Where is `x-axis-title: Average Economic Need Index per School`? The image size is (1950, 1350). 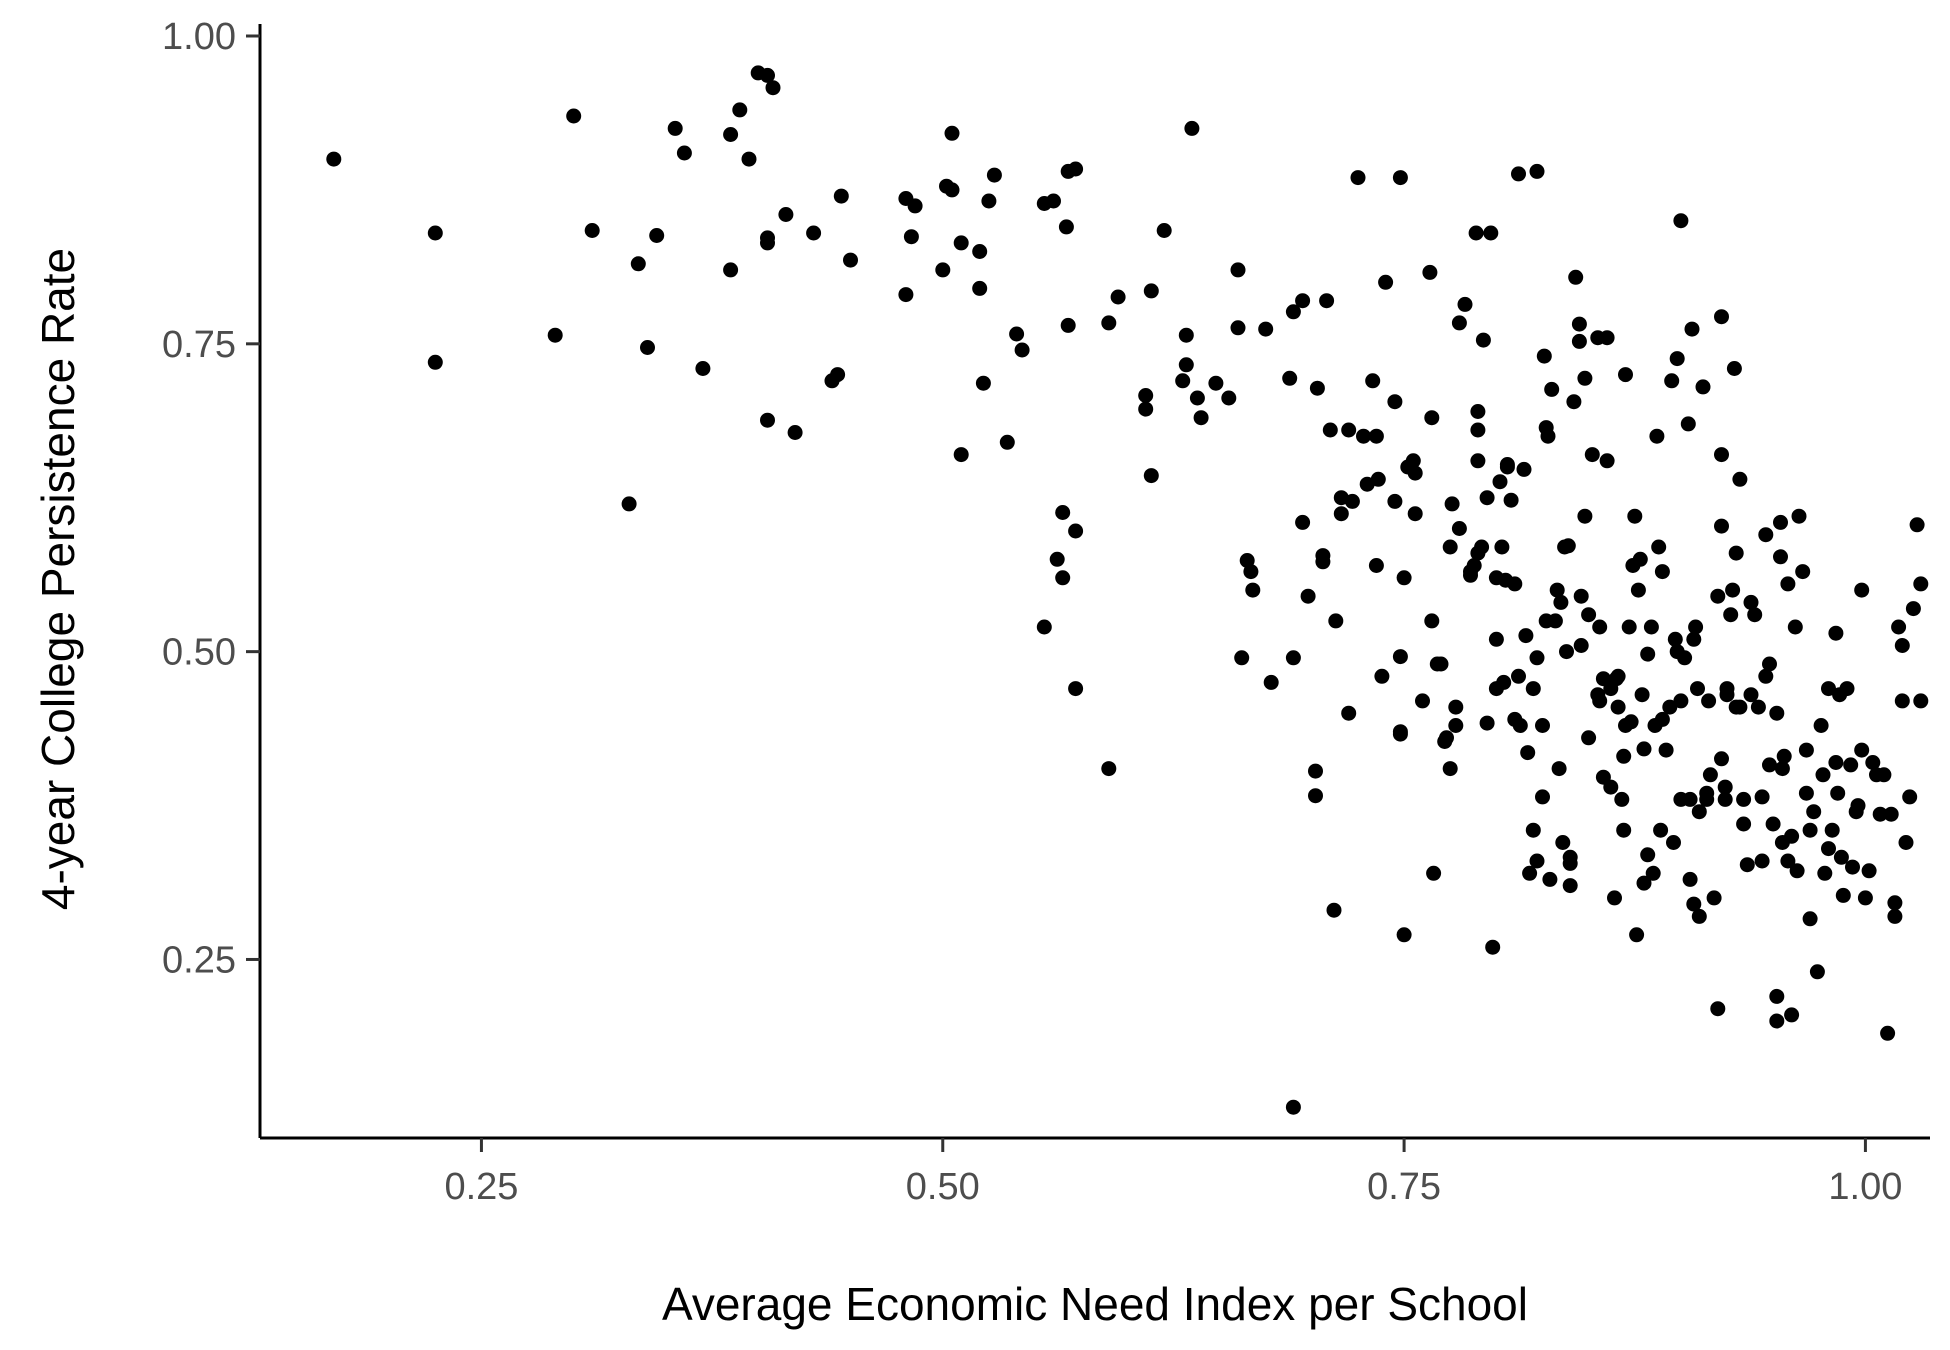 x-axis-title: Average Economic Need Index per School is located at coordinates (1095, 1304).